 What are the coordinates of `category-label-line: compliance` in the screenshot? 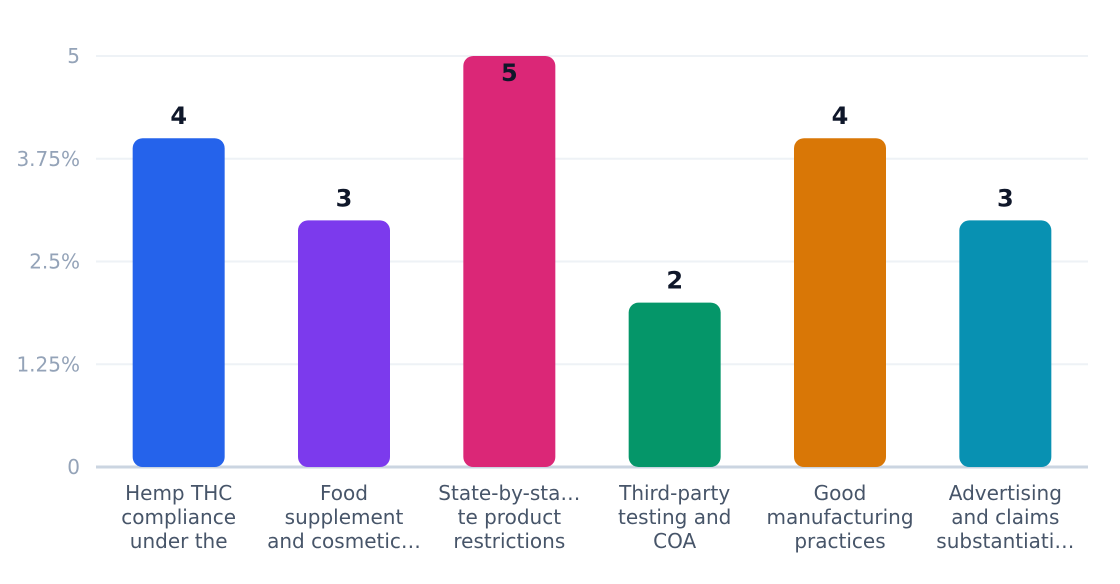 It's located at (178, 517).